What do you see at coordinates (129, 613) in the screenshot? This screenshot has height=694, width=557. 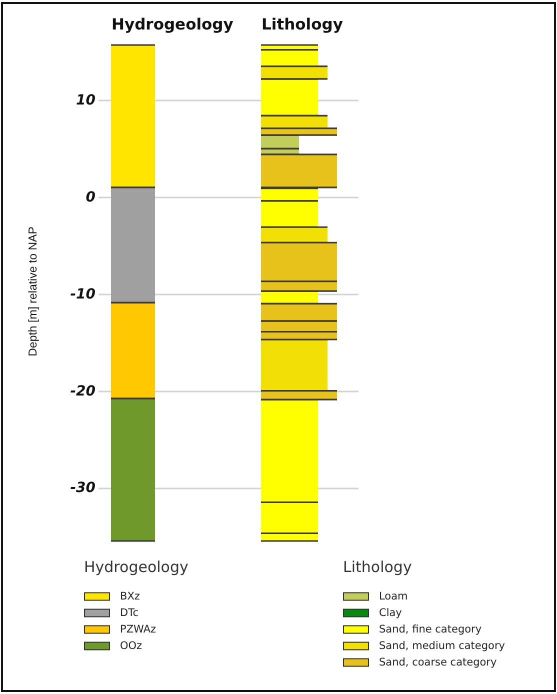 I see `legend-label: DTc` at bounding box center [129, 613].